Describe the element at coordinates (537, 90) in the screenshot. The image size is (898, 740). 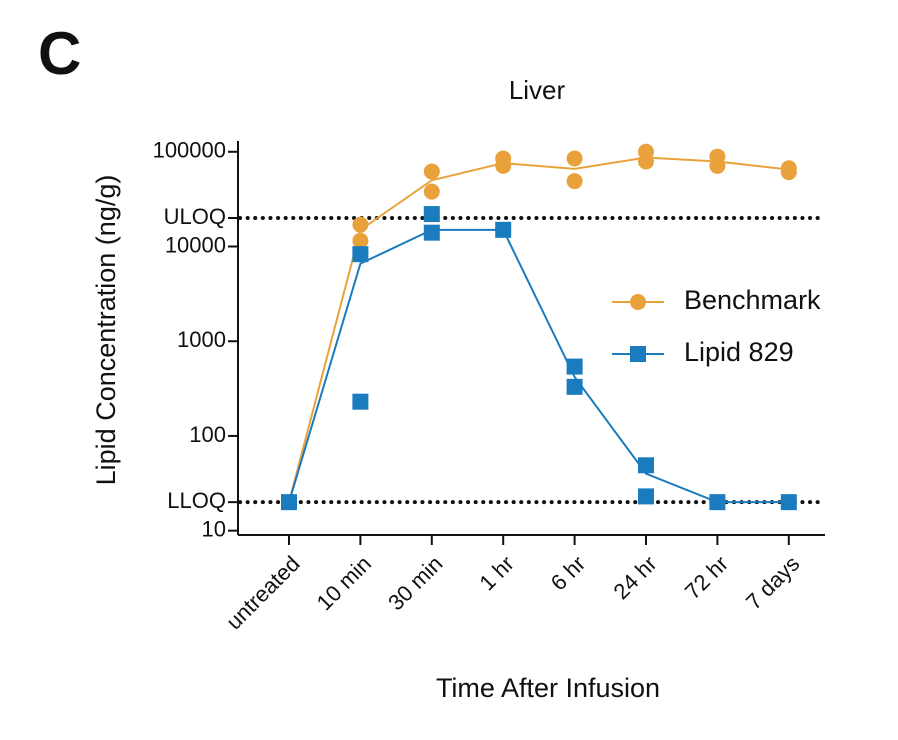
I see `chart-title: Liver` at that location.